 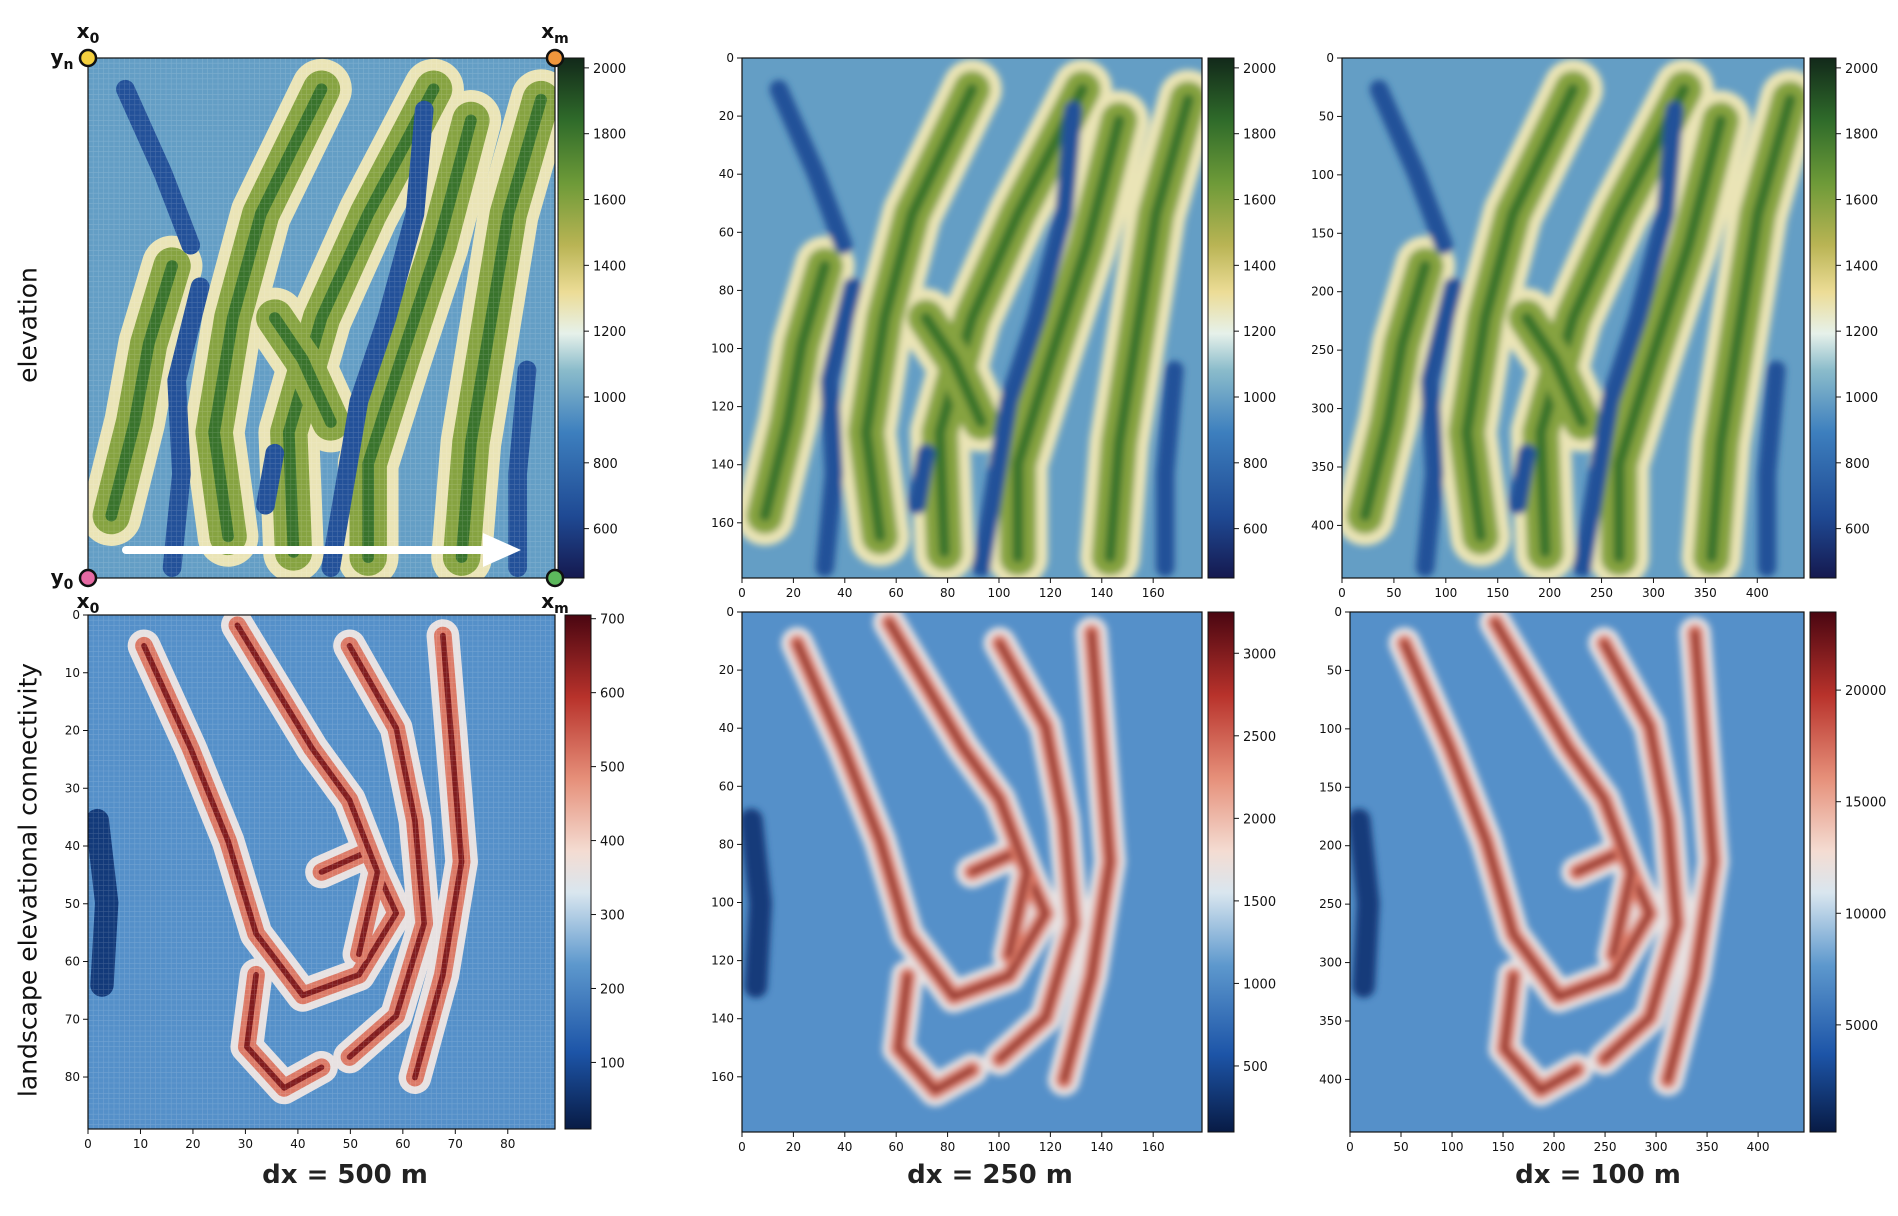 I want to click on elevation-500-colorbar, so click(x=571, y=318).